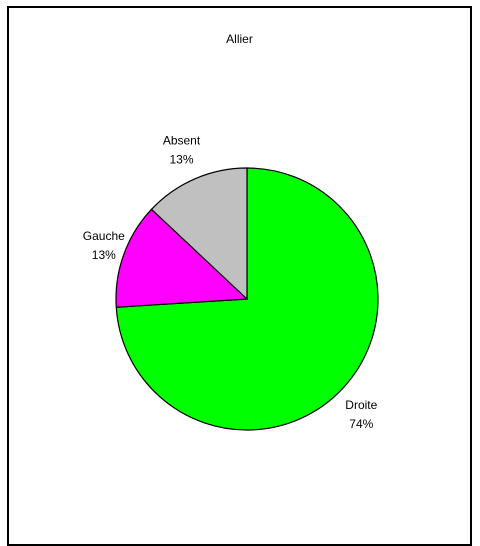  I want to click on slice-percent-droite: 74%, so click(361, 424).